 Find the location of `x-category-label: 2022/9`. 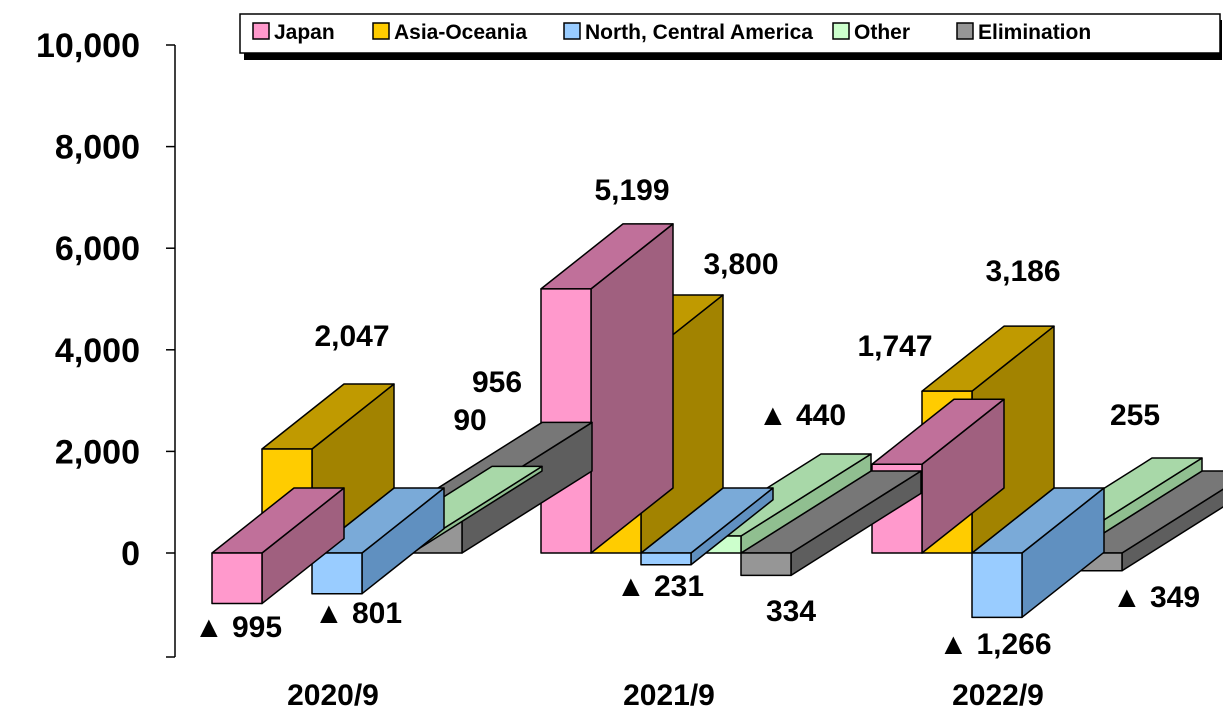

x-category-label: 2022/9 is located at coordinates (998, 695).